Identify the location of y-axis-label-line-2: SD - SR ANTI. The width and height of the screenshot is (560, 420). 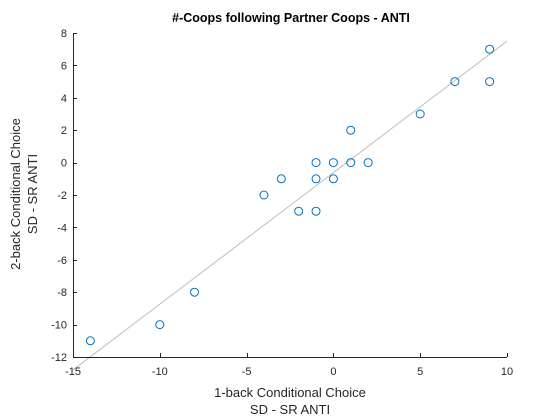
(32, 194).